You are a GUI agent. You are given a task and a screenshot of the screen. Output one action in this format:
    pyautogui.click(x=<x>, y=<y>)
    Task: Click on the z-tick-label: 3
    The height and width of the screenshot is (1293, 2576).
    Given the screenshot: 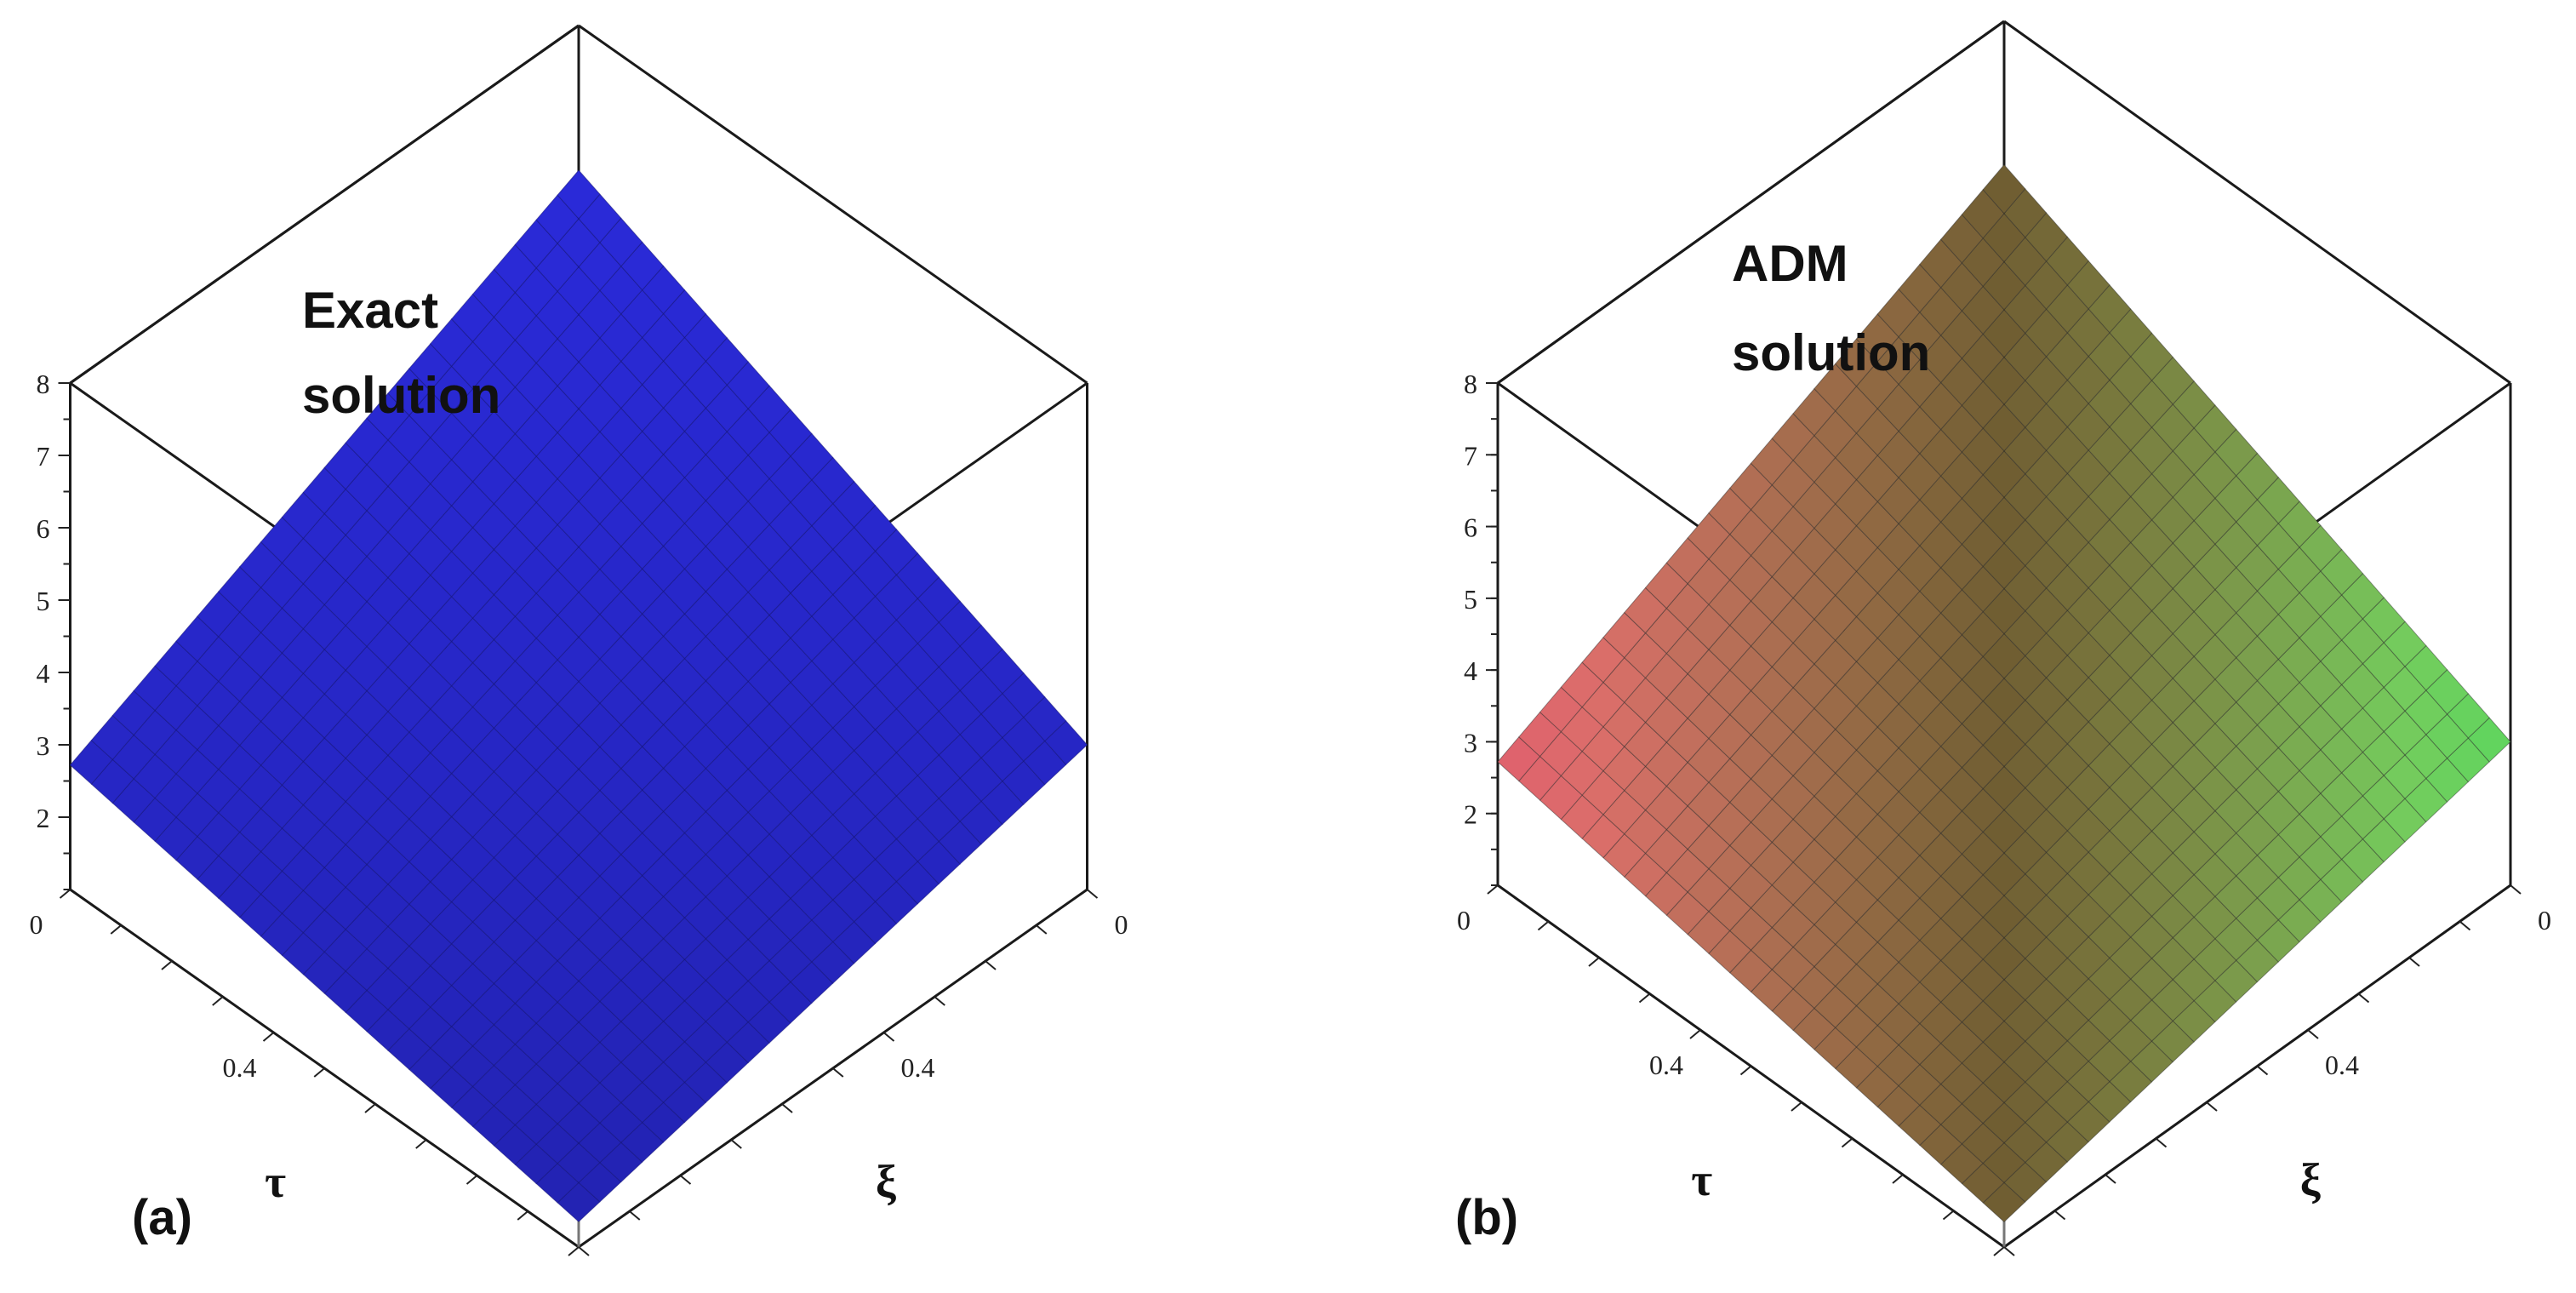 What is the action you would take?
    pyautogui.click(x=1470, y=742)
    